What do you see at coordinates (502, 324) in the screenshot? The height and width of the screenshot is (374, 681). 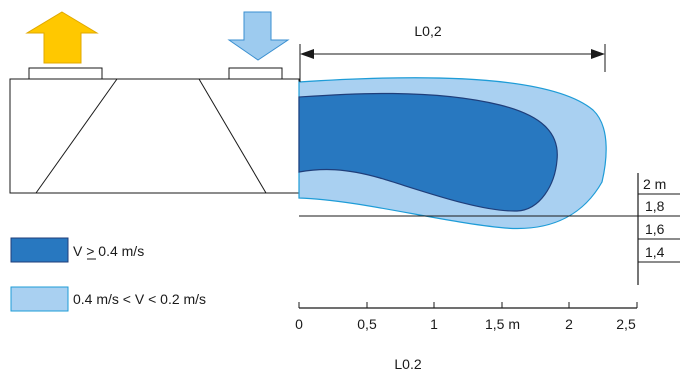 I see `distance-axis-label: 1,5 m` at bounding box center [502, 324].